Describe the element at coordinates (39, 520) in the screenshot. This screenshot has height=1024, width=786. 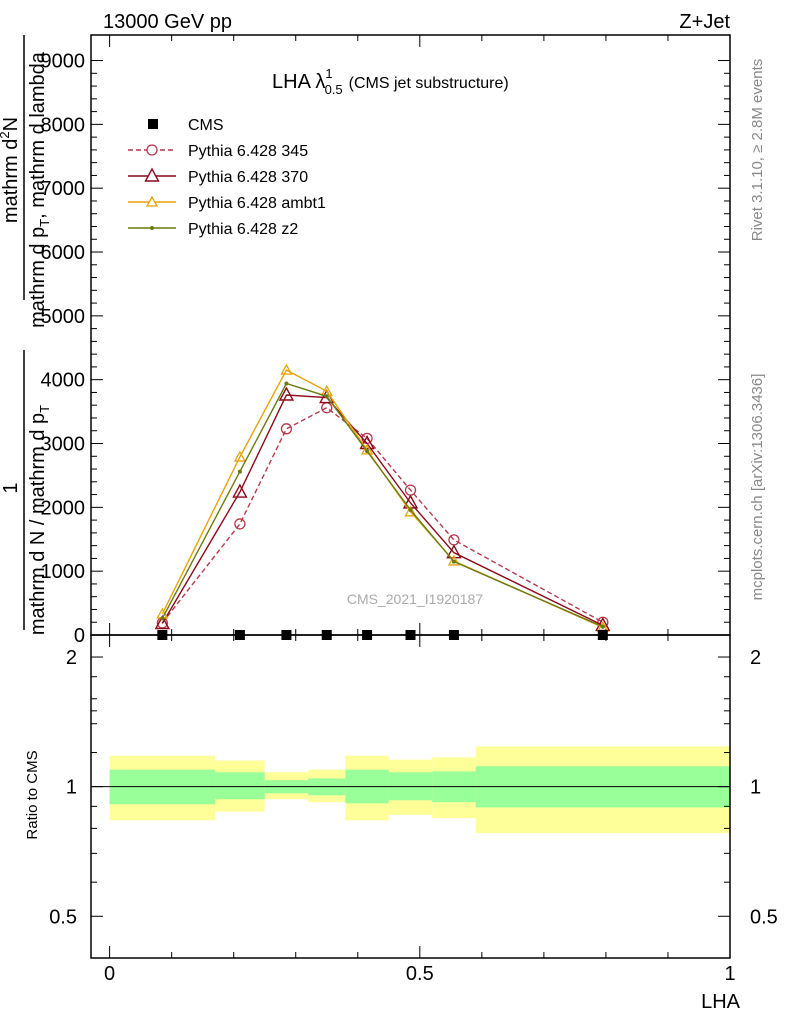
I see `svg-text: mathrm d N / mathrm d pT` at that location.